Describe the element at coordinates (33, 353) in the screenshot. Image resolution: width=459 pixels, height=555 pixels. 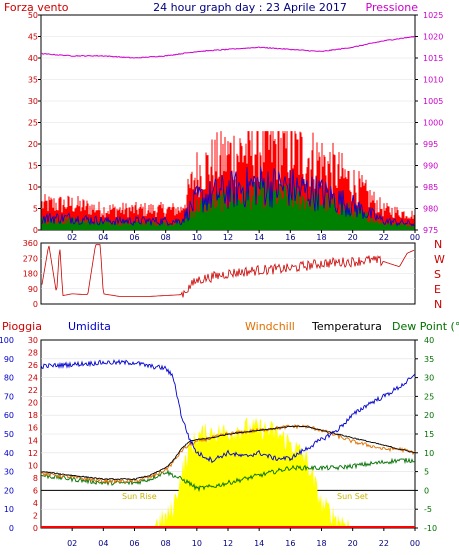
I see `rain-tick-label: 28` at that location.